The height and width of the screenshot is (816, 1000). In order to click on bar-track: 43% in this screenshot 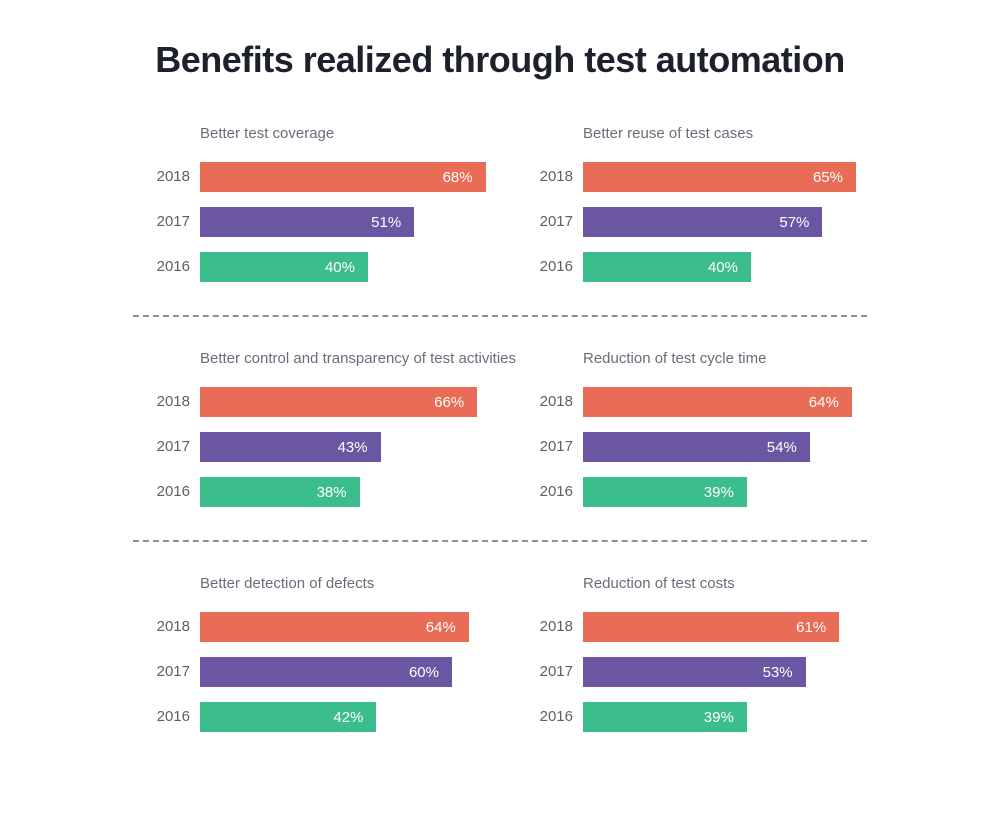, I will do `click(360, 447)`.